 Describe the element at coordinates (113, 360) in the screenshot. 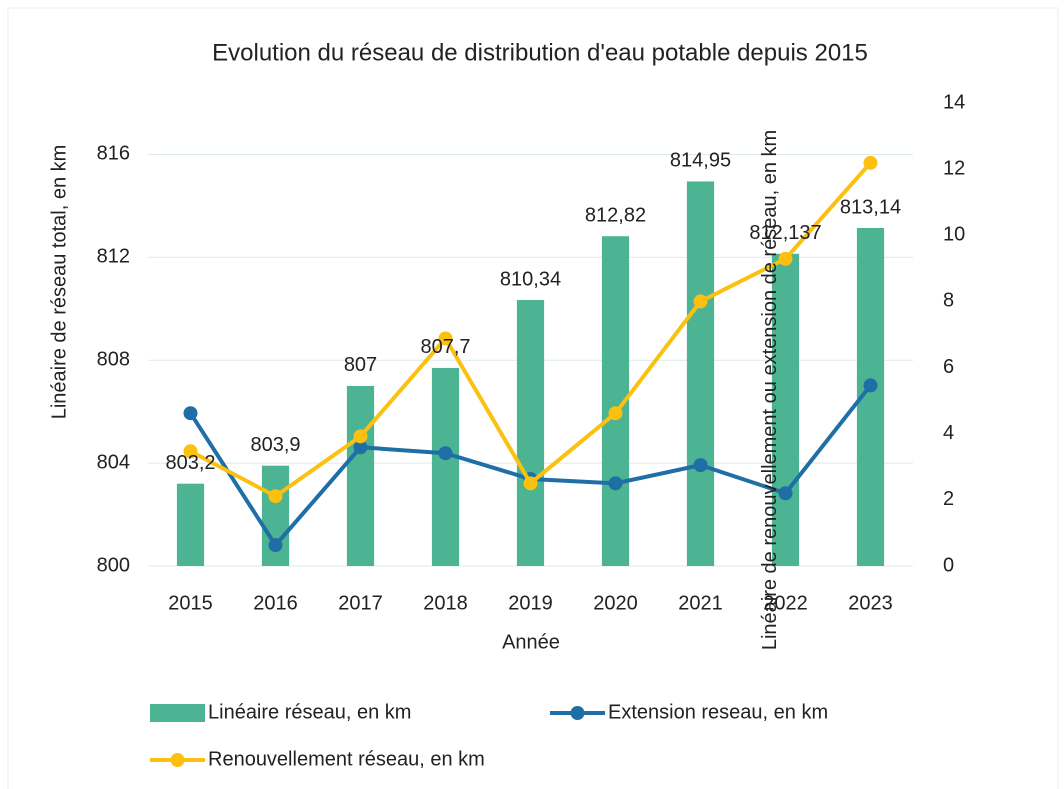

I see `y-tick-label: 808` at that location.